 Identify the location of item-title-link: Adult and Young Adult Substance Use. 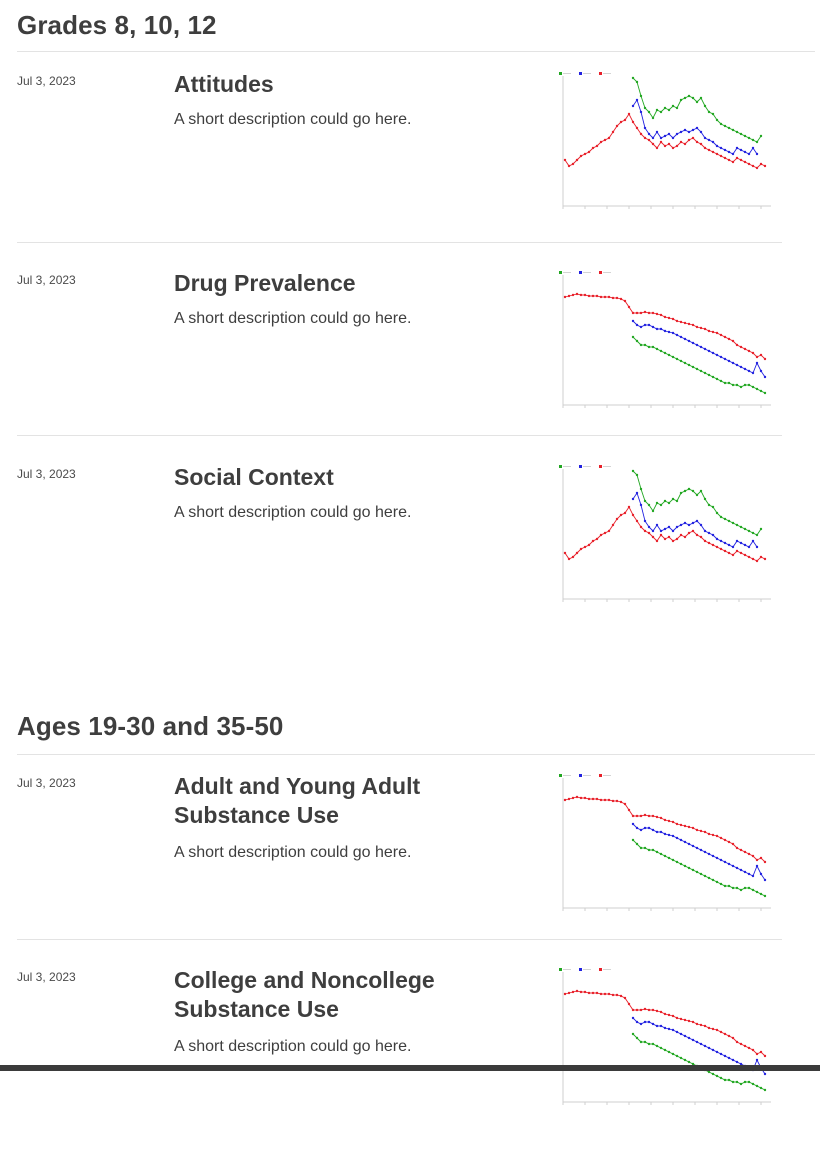
(297, 800).